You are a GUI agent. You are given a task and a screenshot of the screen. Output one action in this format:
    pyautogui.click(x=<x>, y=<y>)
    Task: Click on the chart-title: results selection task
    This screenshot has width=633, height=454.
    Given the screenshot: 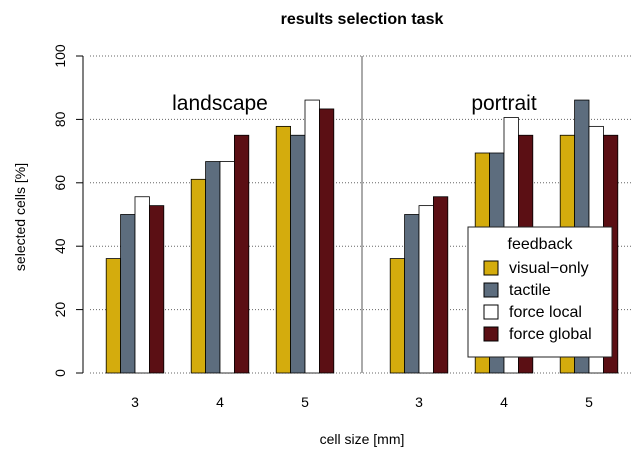 What is the action you would take?
    pyautogui.click(x=362, y=19)
    